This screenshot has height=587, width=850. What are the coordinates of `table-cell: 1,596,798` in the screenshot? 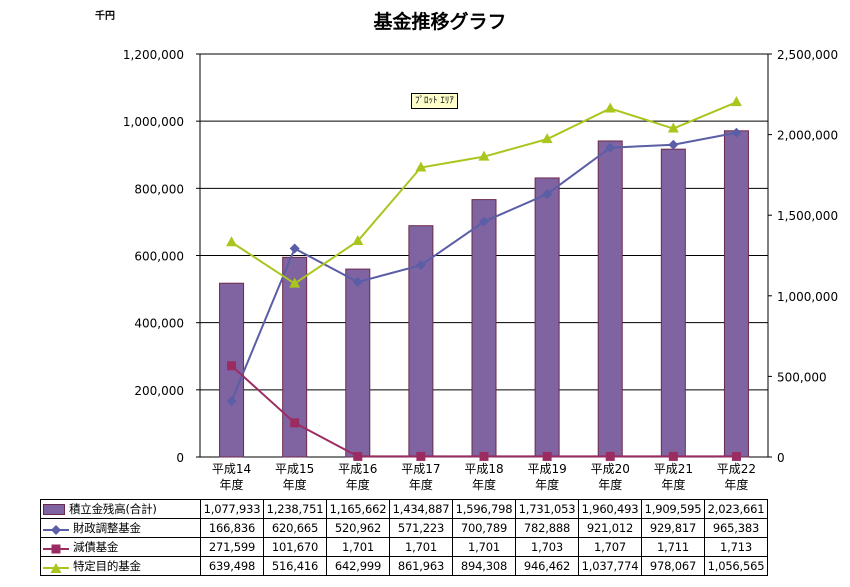 It's located at (484, 509).